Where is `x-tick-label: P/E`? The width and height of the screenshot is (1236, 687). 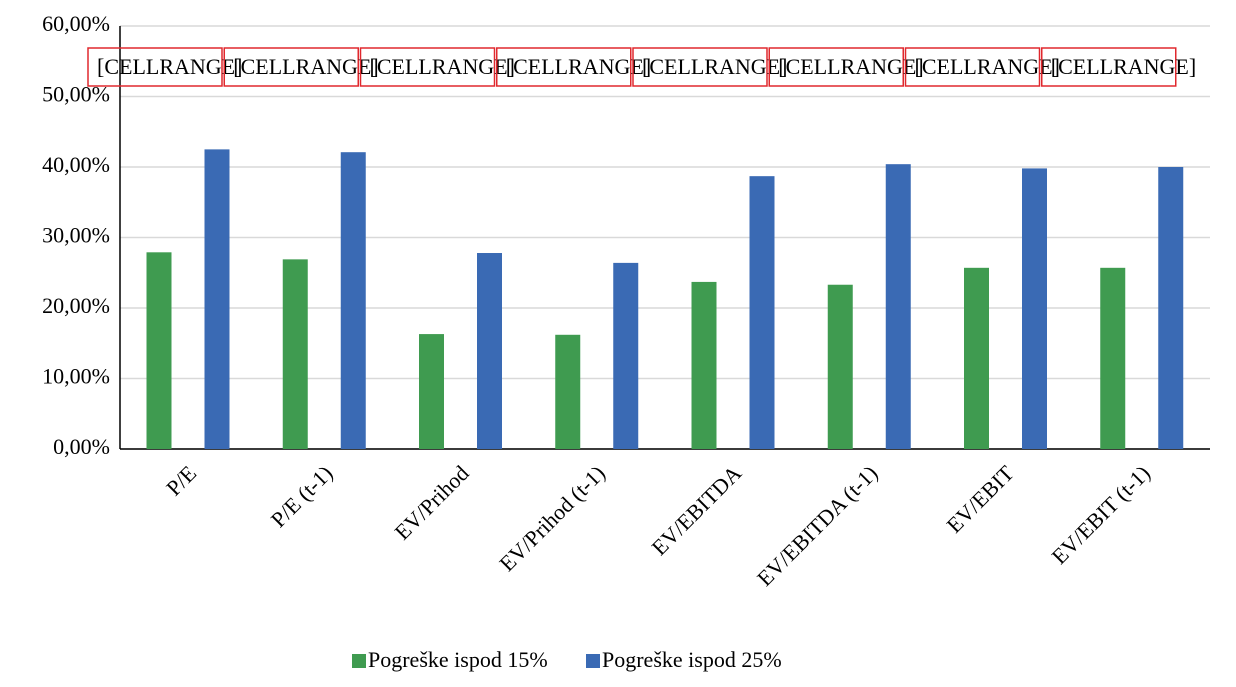
x-tick-label: P/E is located at coordinates (181, 480).